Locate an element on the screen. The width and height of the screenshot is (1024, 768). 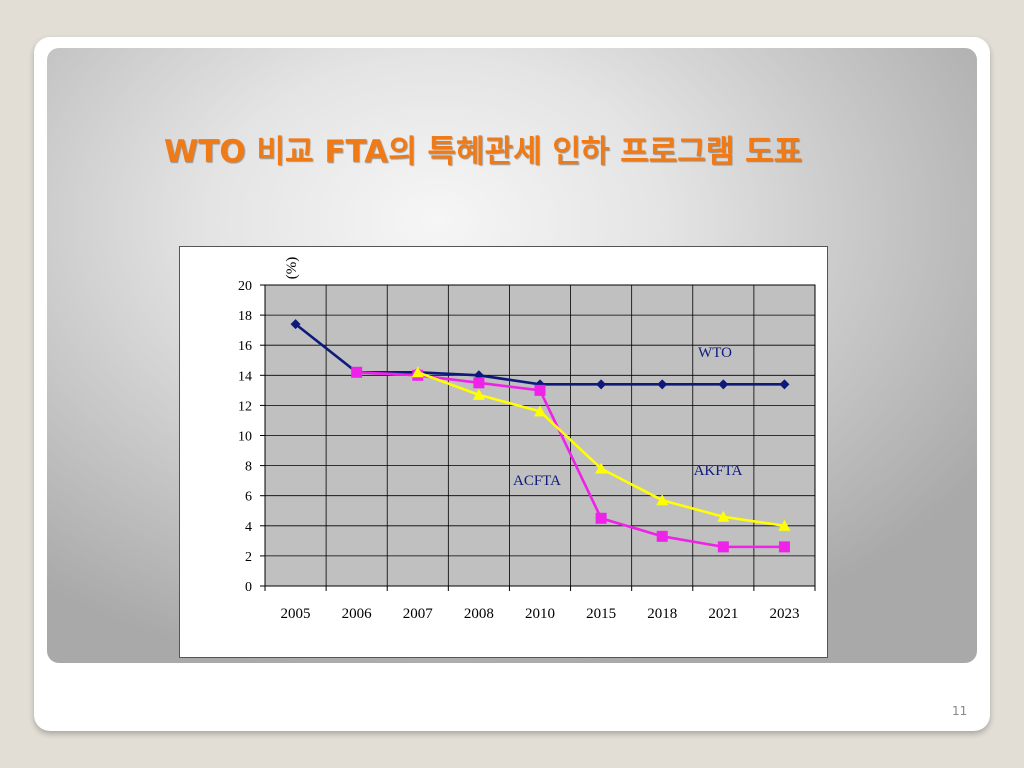
x-tick-label: 2018 is located at coordinates (662, 614).